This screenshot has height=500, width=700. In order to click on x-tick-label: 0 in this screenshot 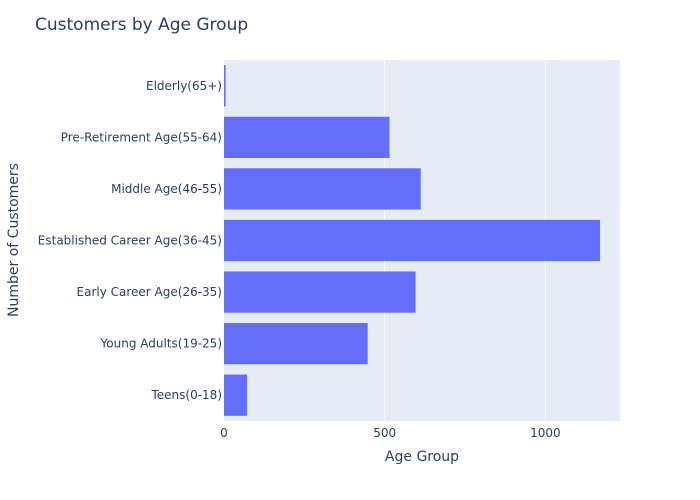, I will do `click(224, 433)`.